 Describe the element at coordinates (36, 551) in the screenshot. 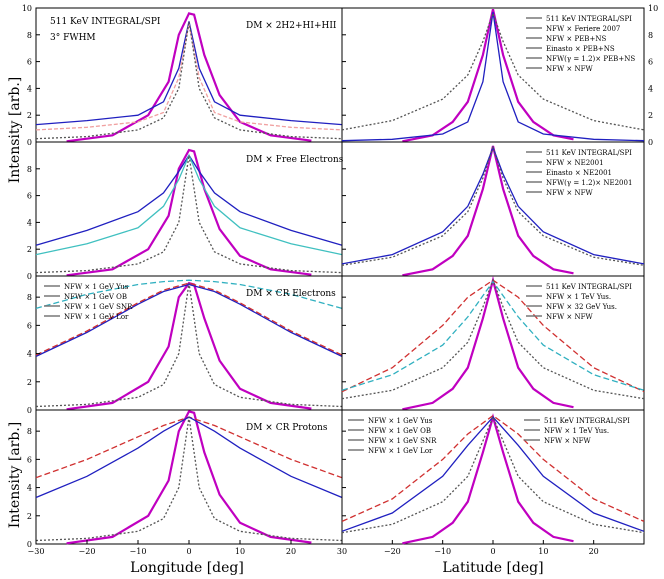

I see `x-tick-label: −30` at that location.